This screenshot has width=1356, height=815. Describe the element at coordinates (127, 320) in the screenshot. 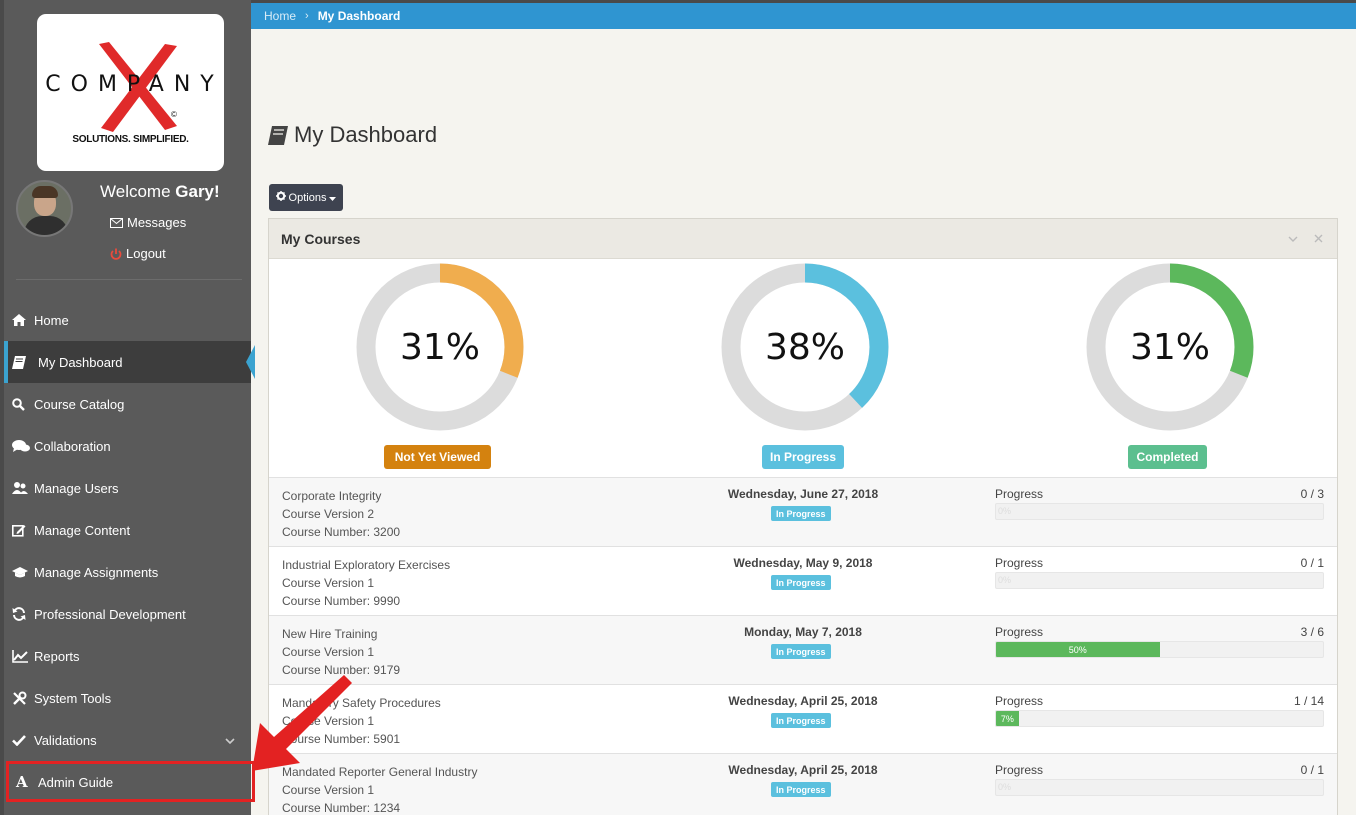

I see `sidebar-item-home: Home` at that location.